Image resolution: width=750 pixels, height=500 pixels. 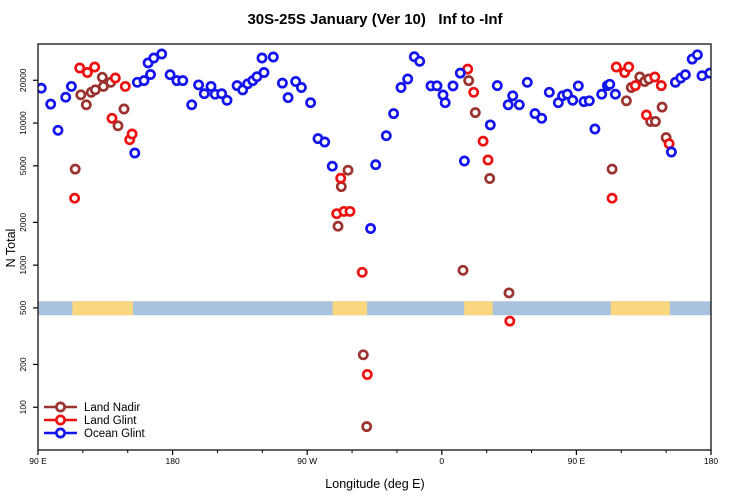 What do you see at coordinates (38, 461) in the screenshot?
I see `x-tick-label: 90 E` at bounding box center [38, 461].